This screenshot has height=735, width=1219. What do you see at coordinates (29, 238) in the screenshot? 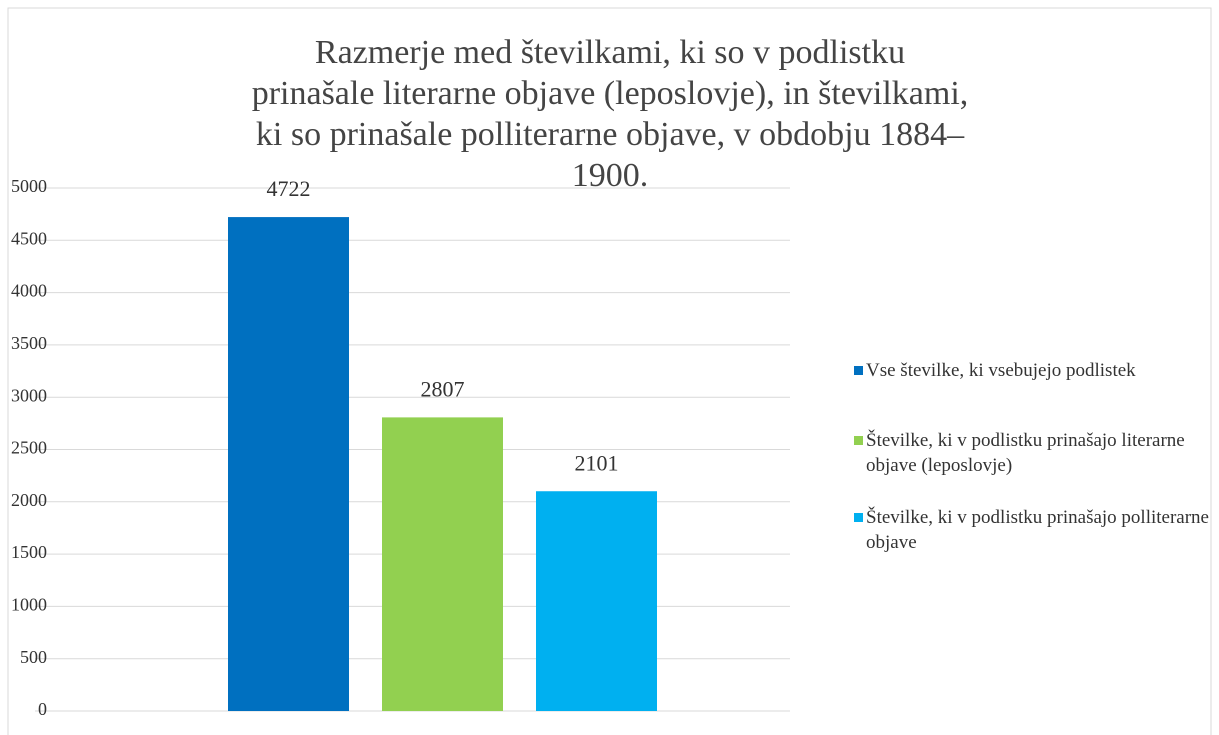
I see `y-tick-label: 4500` at bounding box center [29, 238].